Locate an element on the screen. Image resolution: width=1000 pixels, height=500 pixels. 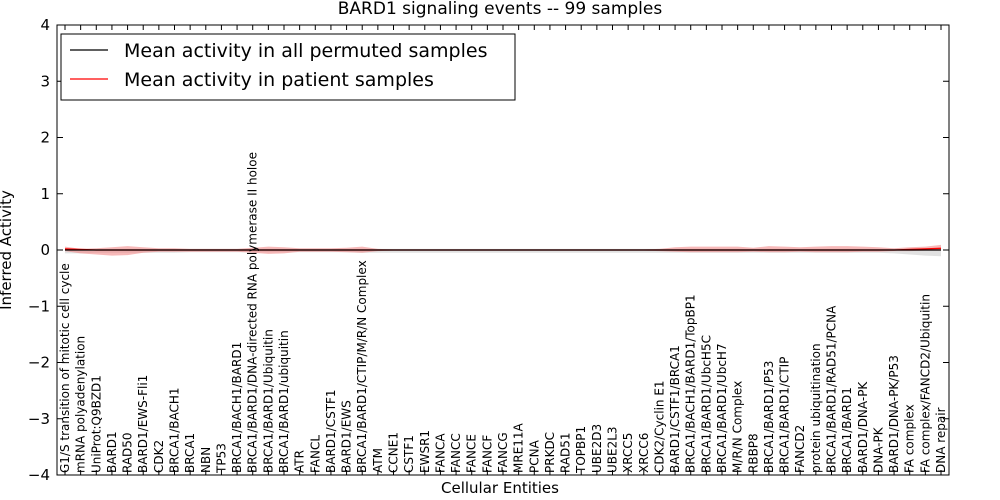
x-category-label: DNA repair is located at coordinates (941, 440).